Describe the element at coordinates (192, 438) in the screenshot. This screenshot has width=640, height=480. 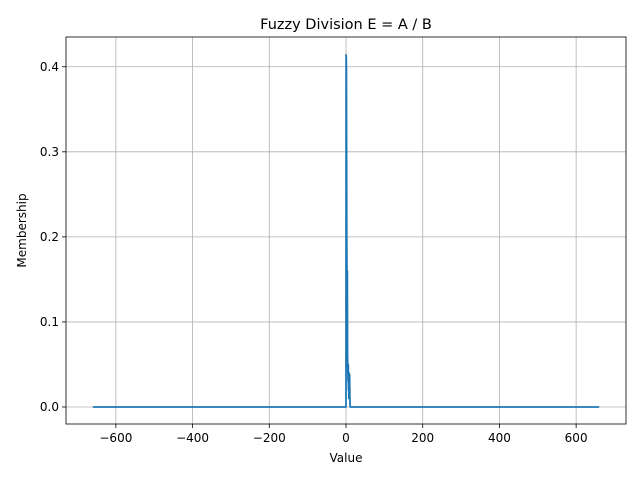
I see `x-tick-label: −400` at that location.